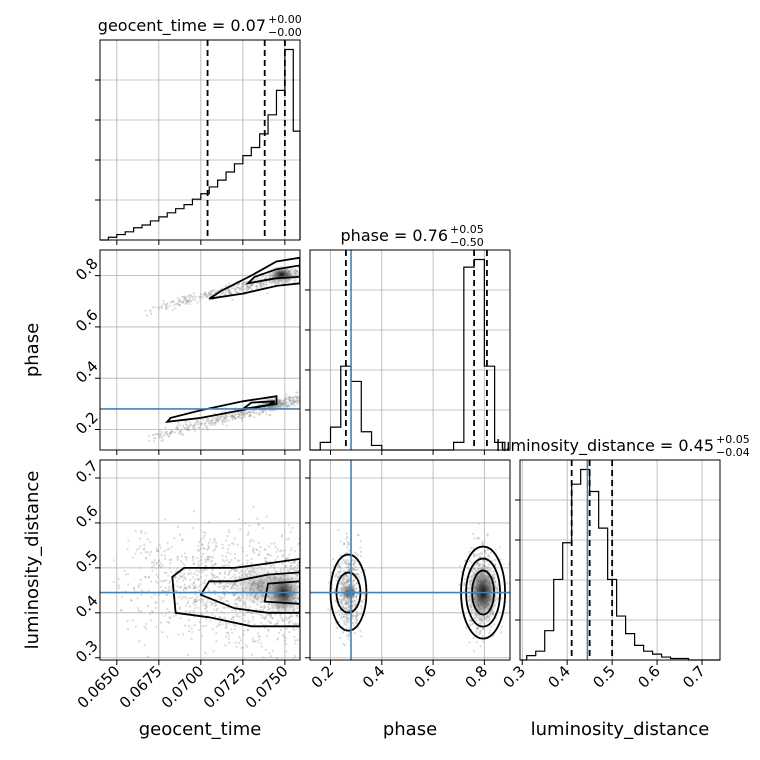 The height and width of the screenshot is (760, 760). Describe the element at coordinates (285, 32) in the screenshot. I see `title-minus: −0.00` at that location.